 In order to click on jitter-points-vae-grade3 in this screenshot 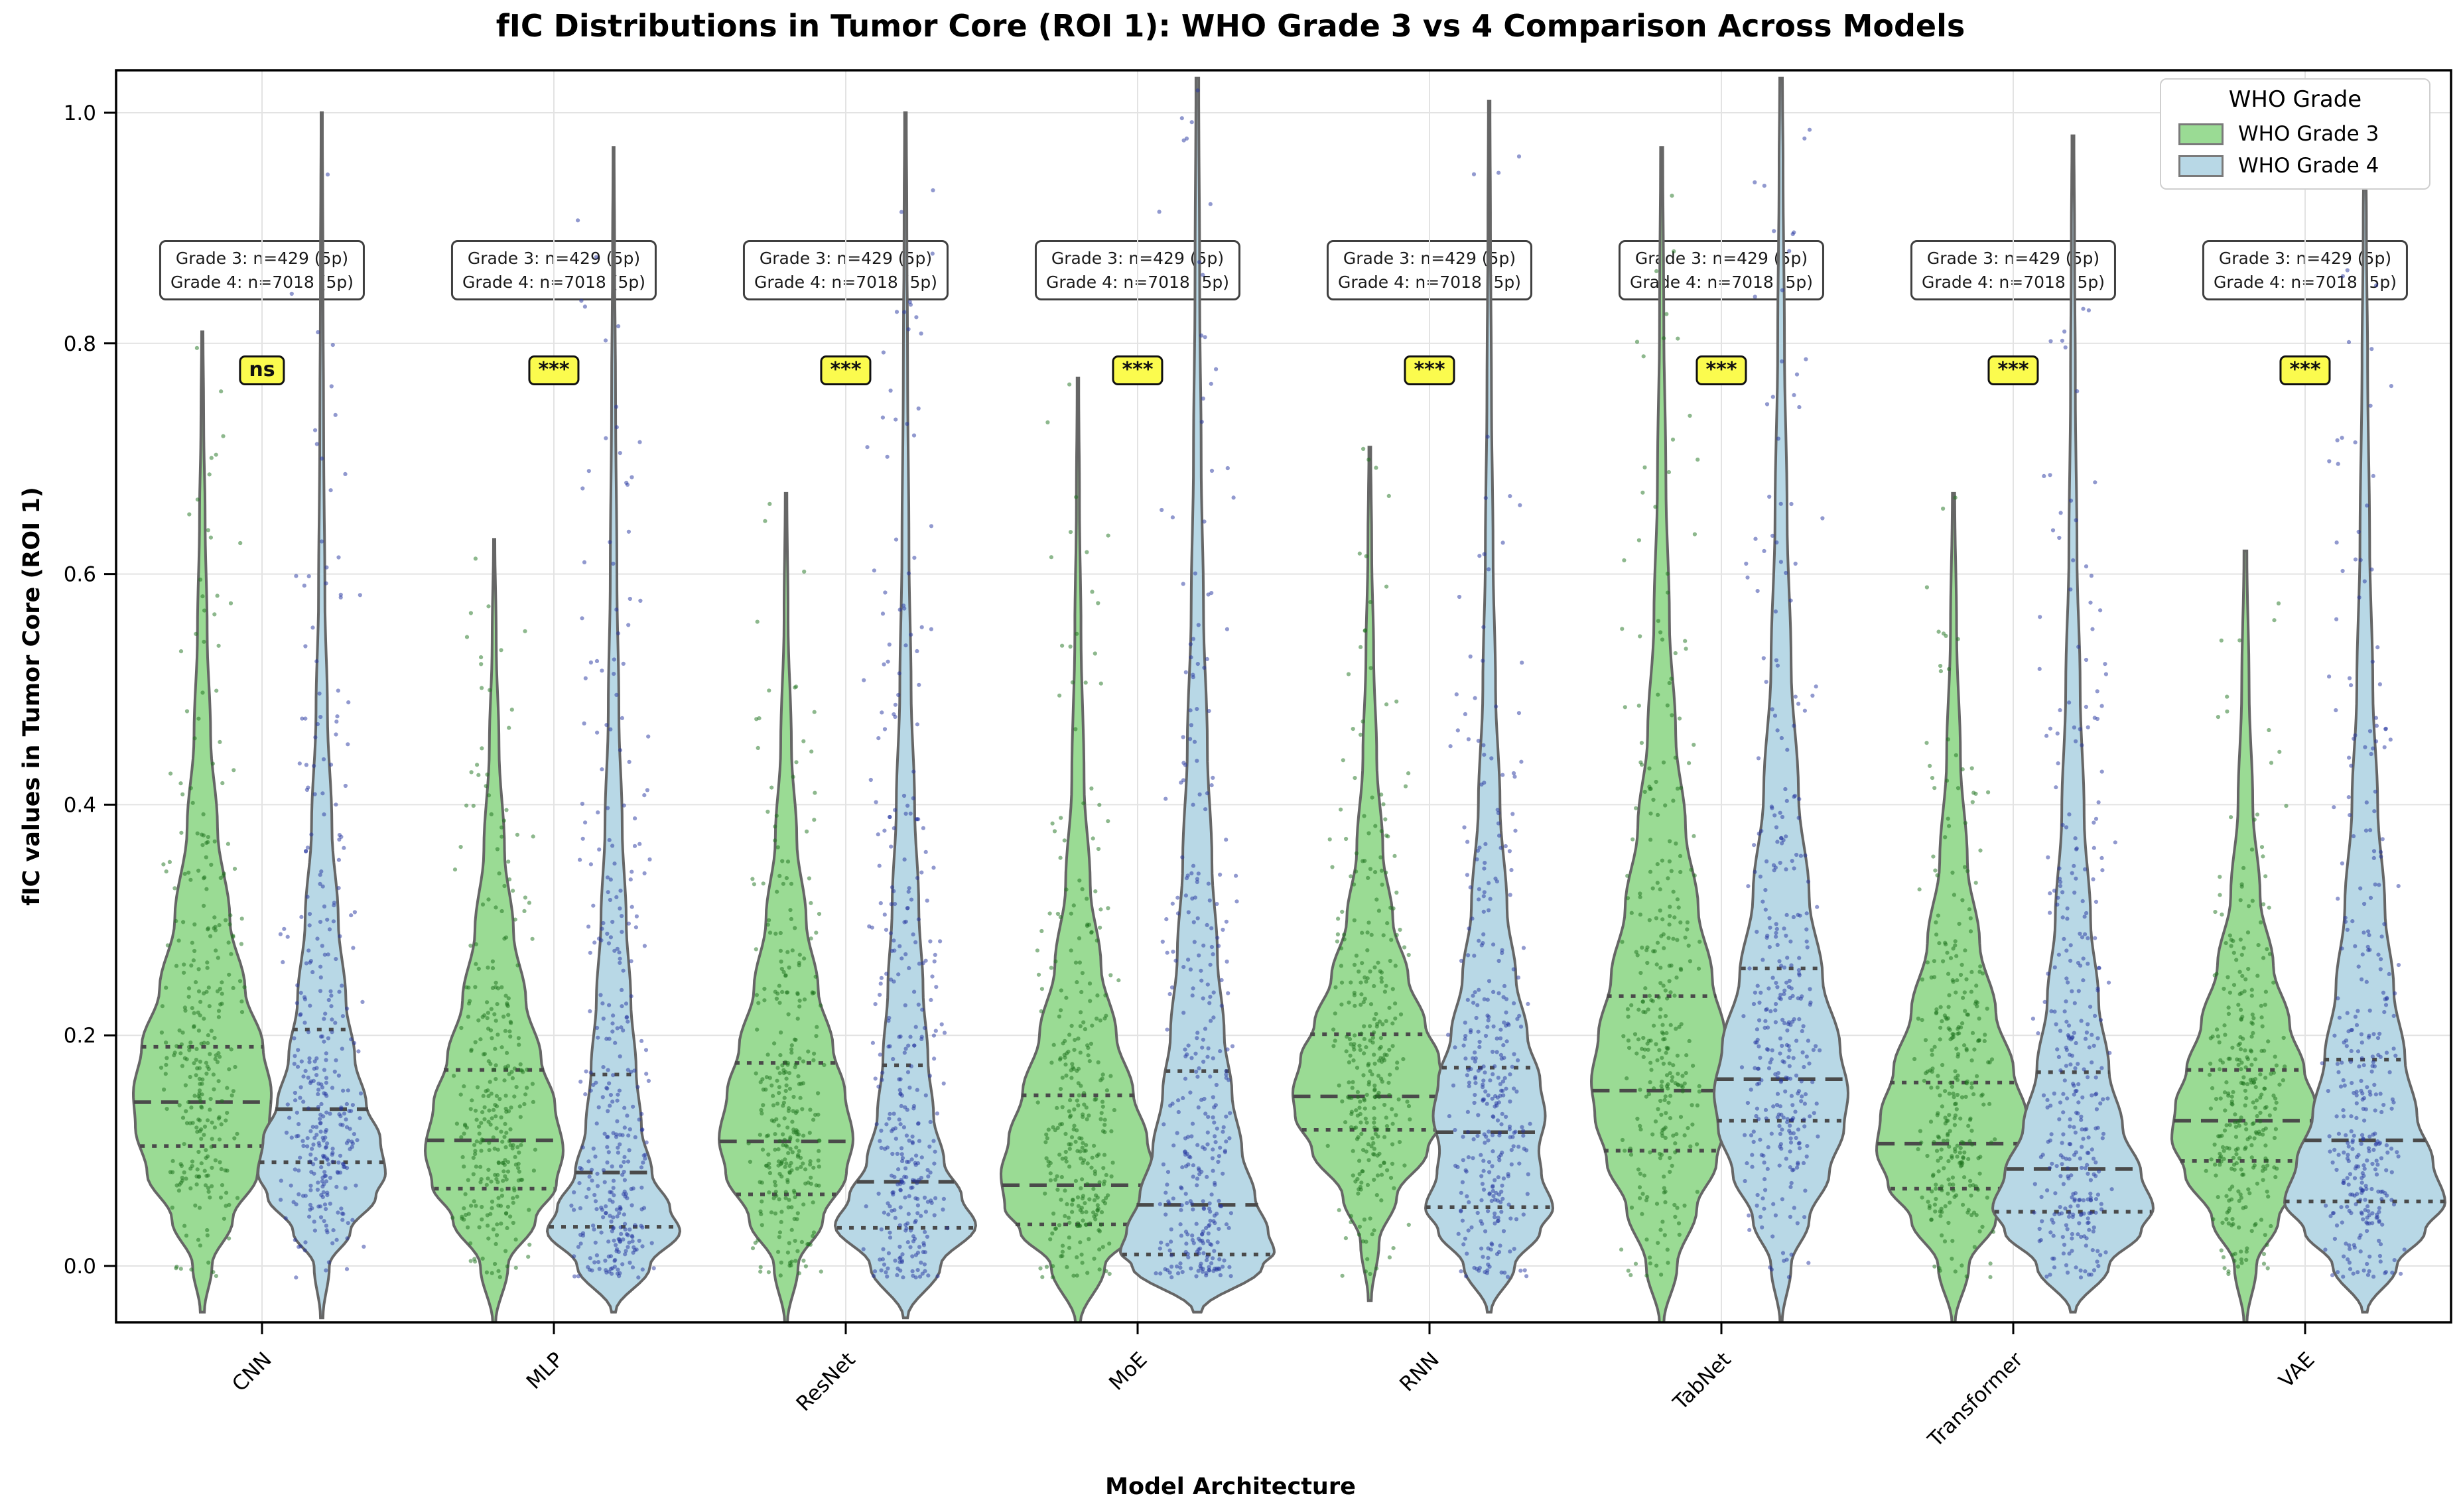, I will do `click(2246, 939)`.